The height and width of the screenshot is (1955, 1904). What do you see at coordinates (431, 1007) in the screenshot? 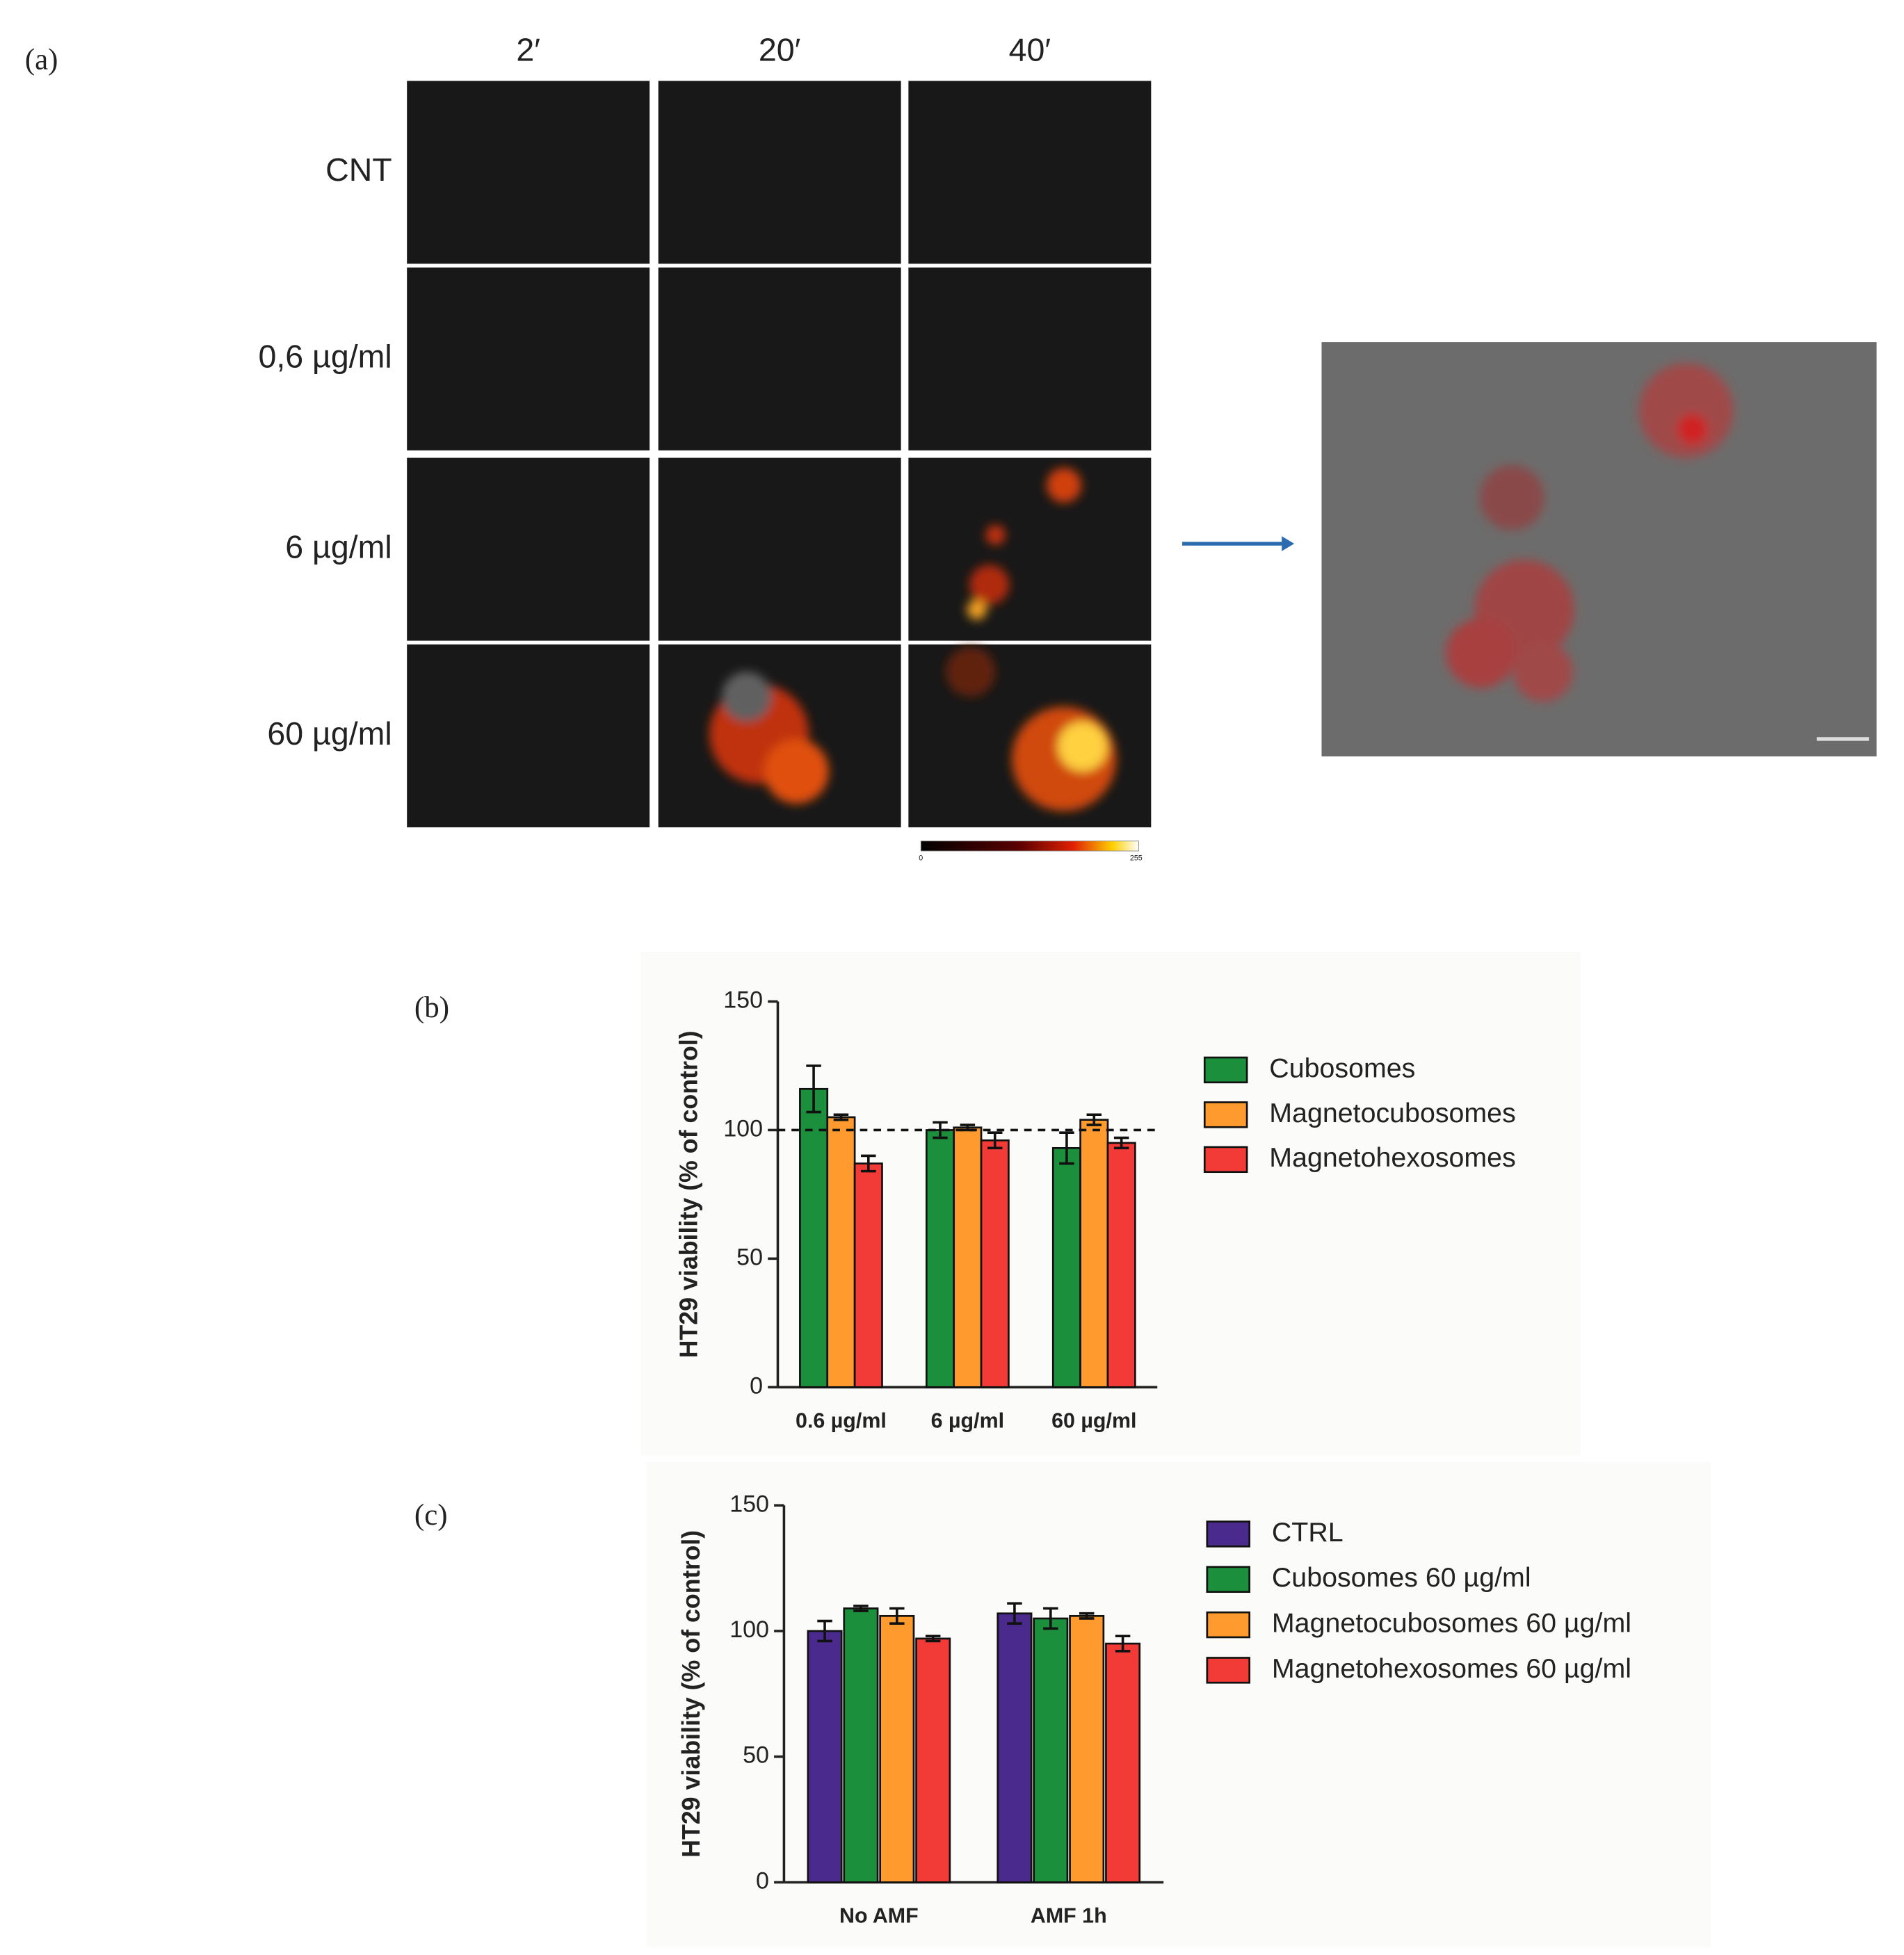
I see `panel-label: (b)` at bounding box center [431, 1007].